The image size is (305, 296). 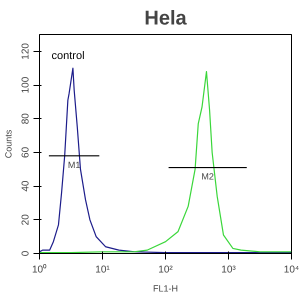 I want to click on x-tick-label: 10², so click(x=166, y=270).